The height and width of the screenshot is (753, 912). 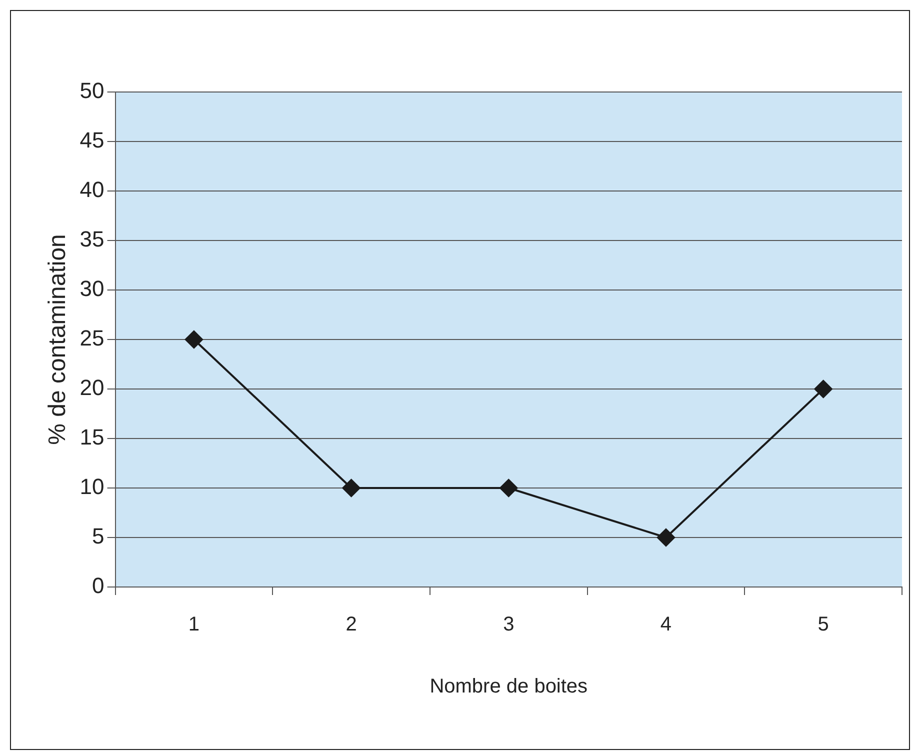 I want to click on x-tick-label: 5, so click(x=823, y=625).